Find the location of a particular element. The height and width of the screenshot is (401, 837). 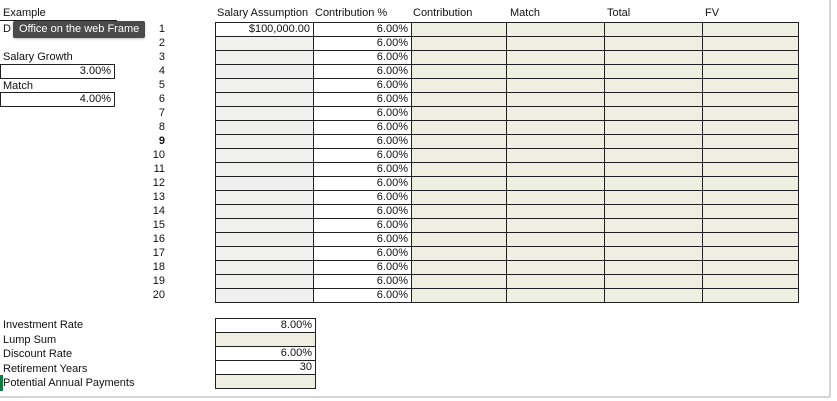

header-contribution: Contribution is located at coordinates (443, 13).